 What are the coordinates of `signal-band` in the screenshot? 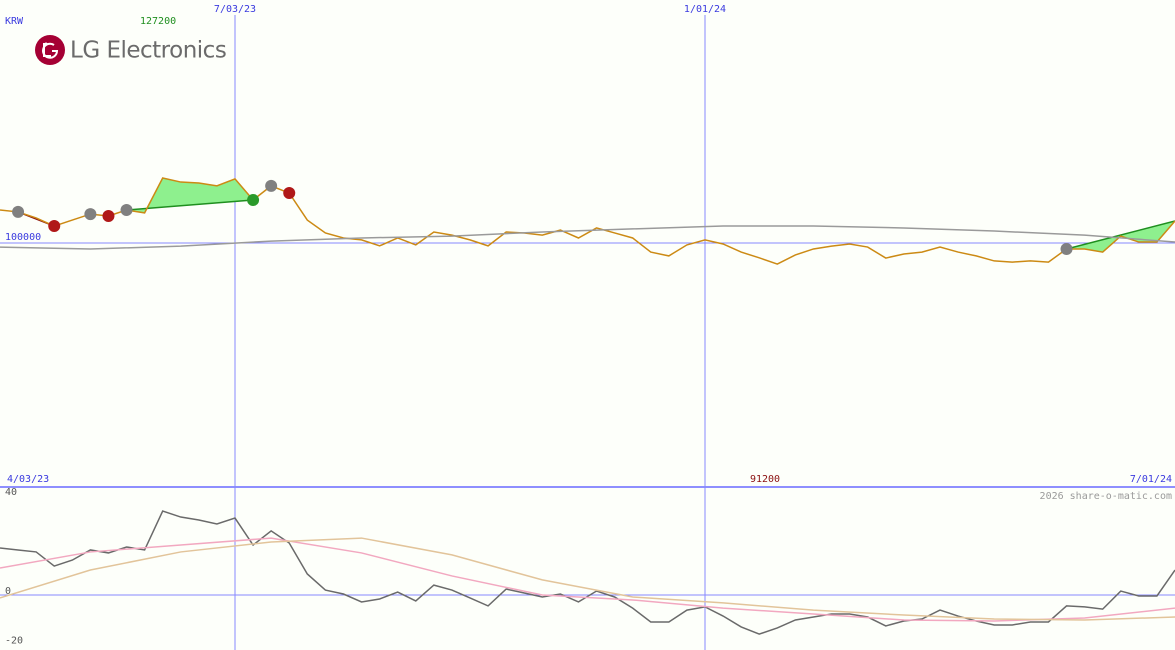 It's located at (1120, 237).